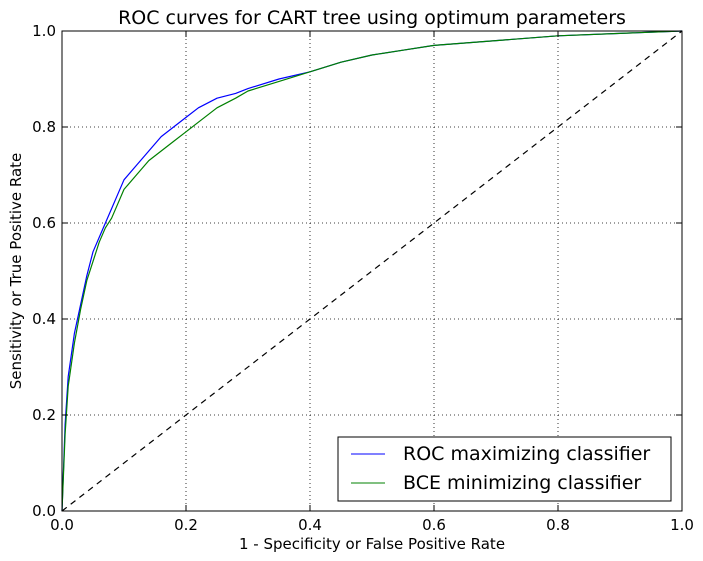 This screenshot has width=703, height=561. What do you see at coordinates (62, 525) in the screenshot?
I see `x-tick-label: 0.0` at bounding box center [62, 525].